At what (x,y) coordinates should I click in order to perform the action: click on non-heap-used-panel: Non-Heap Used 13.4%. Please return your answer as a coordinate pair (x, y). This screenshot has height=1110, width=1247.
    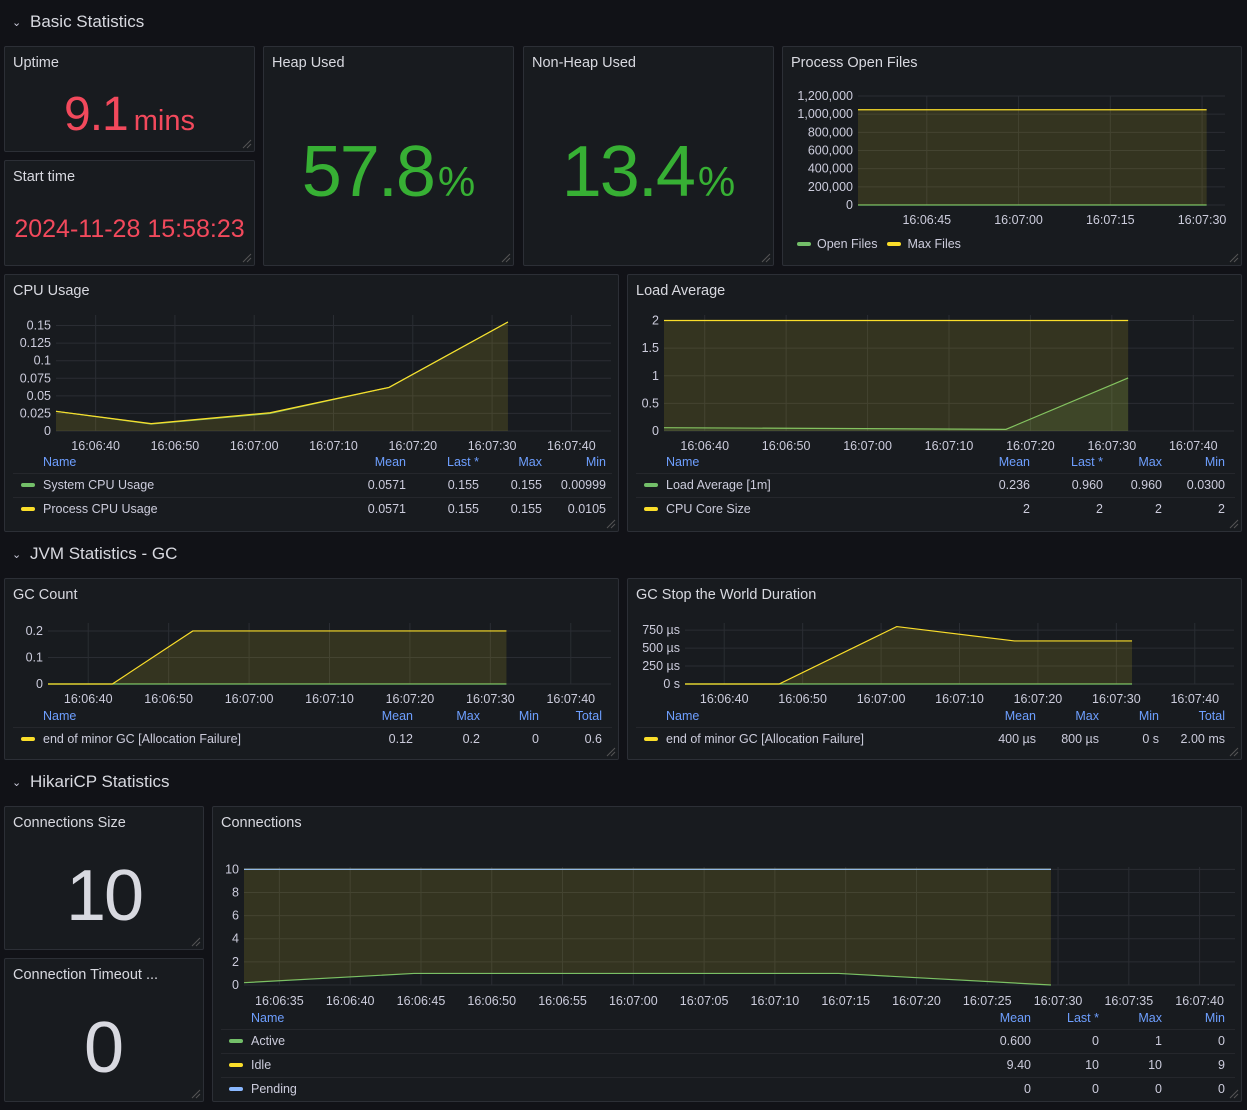
    Looking at the image, I should click on (648, 156).